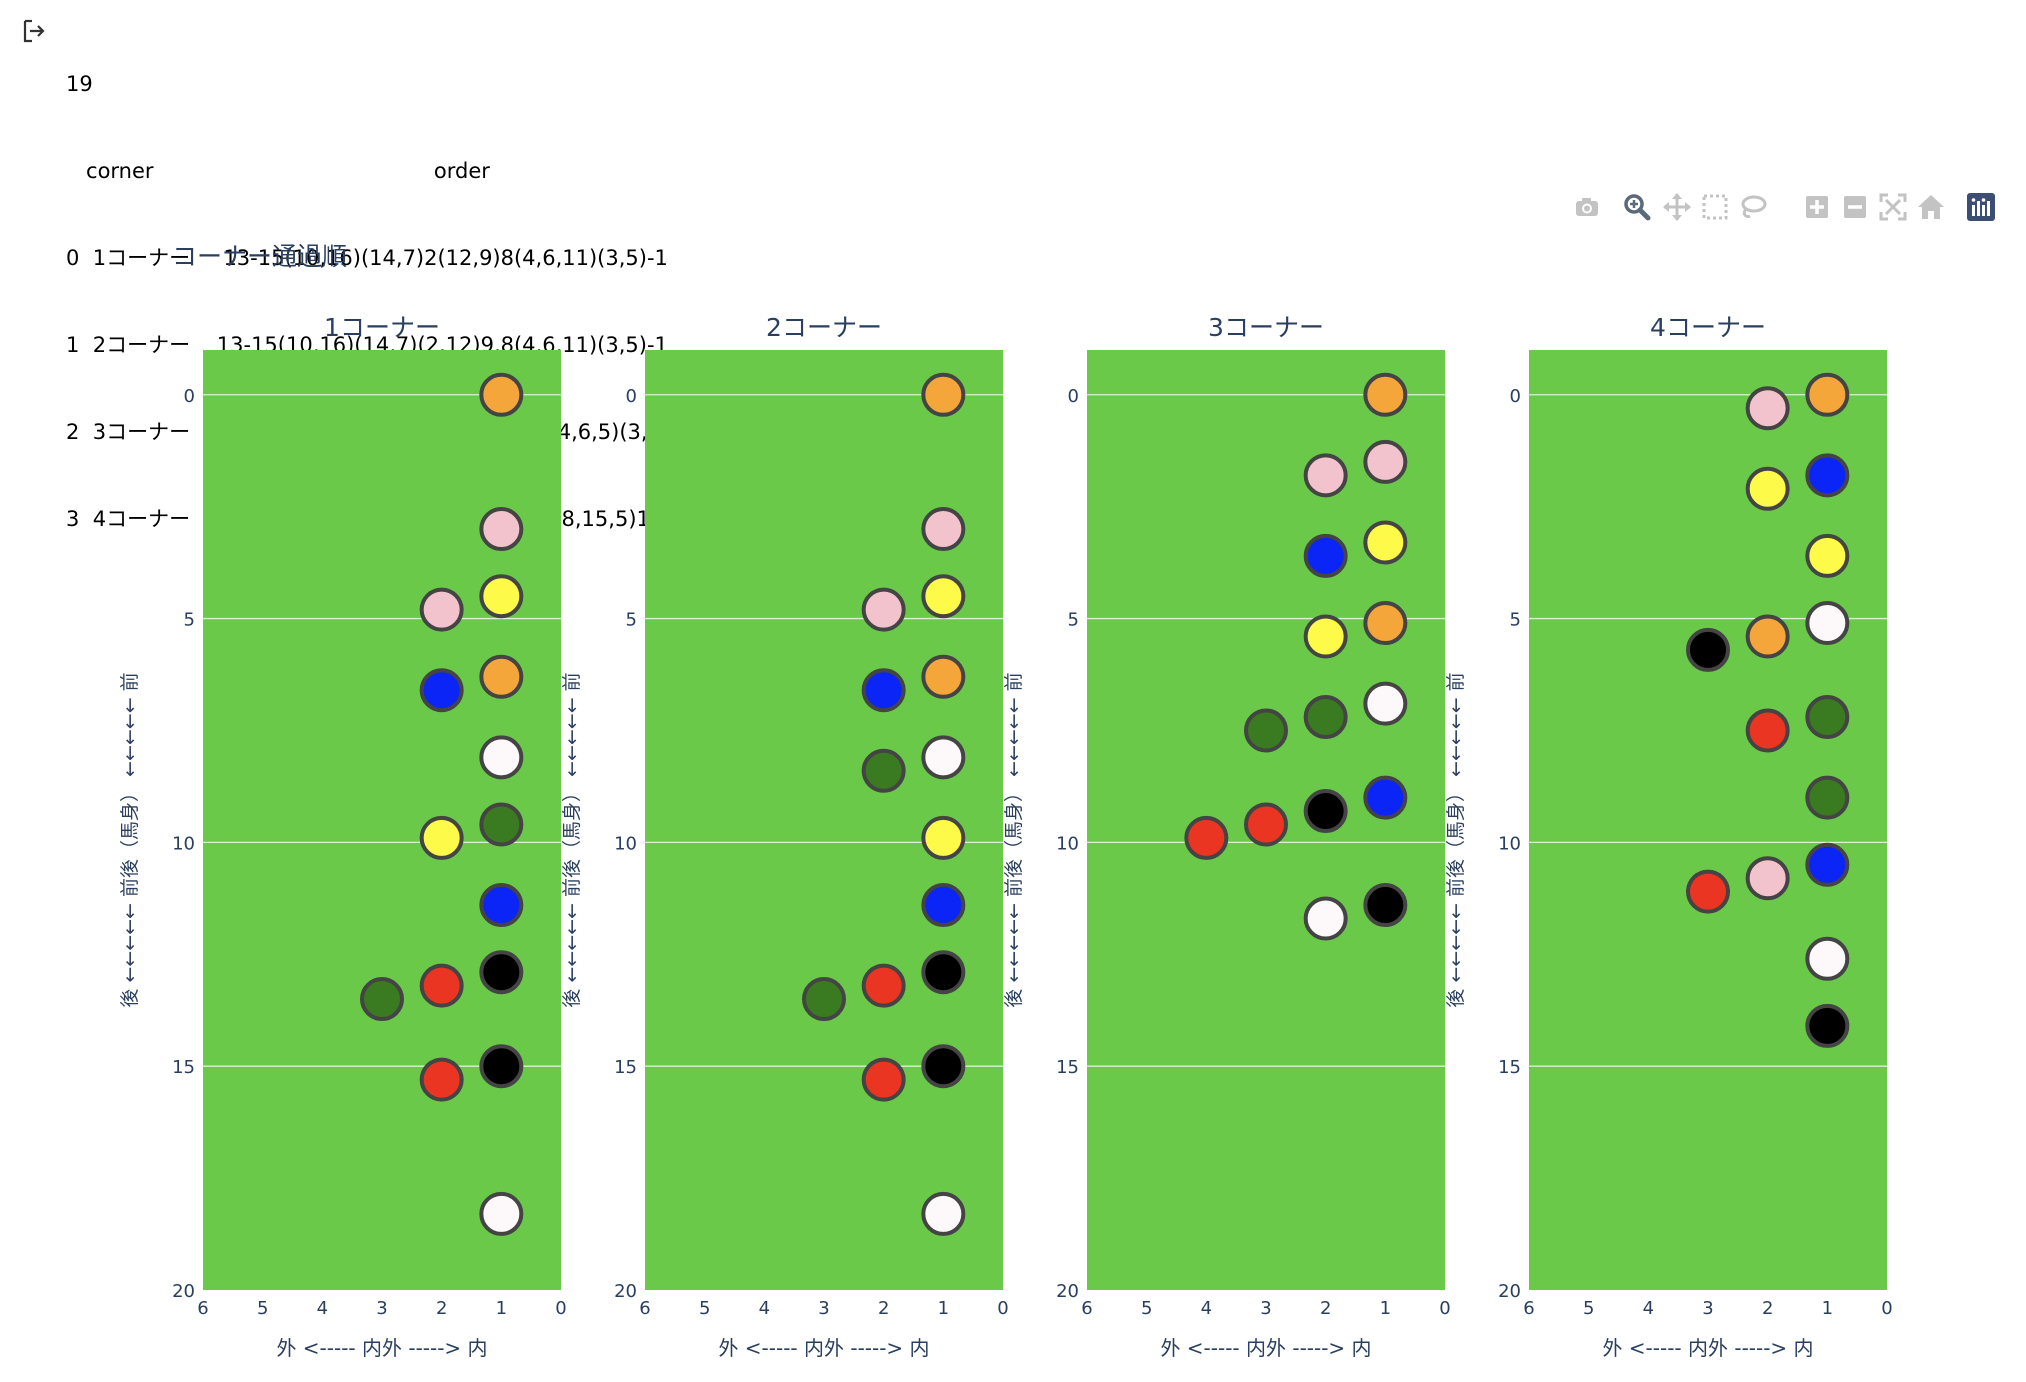  I want to click on y-tick-label: 0, so click(189, 396).